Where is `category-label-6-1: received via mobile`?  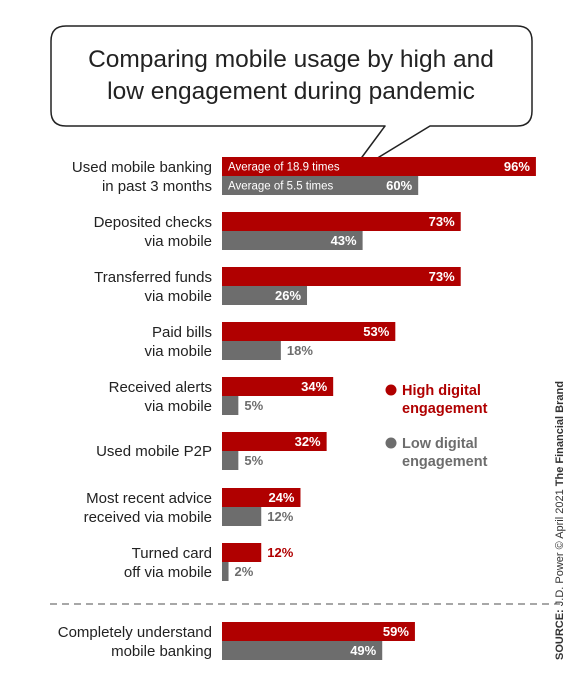
category-label-6-1: received via mobile is located at coordinates (148, 517).